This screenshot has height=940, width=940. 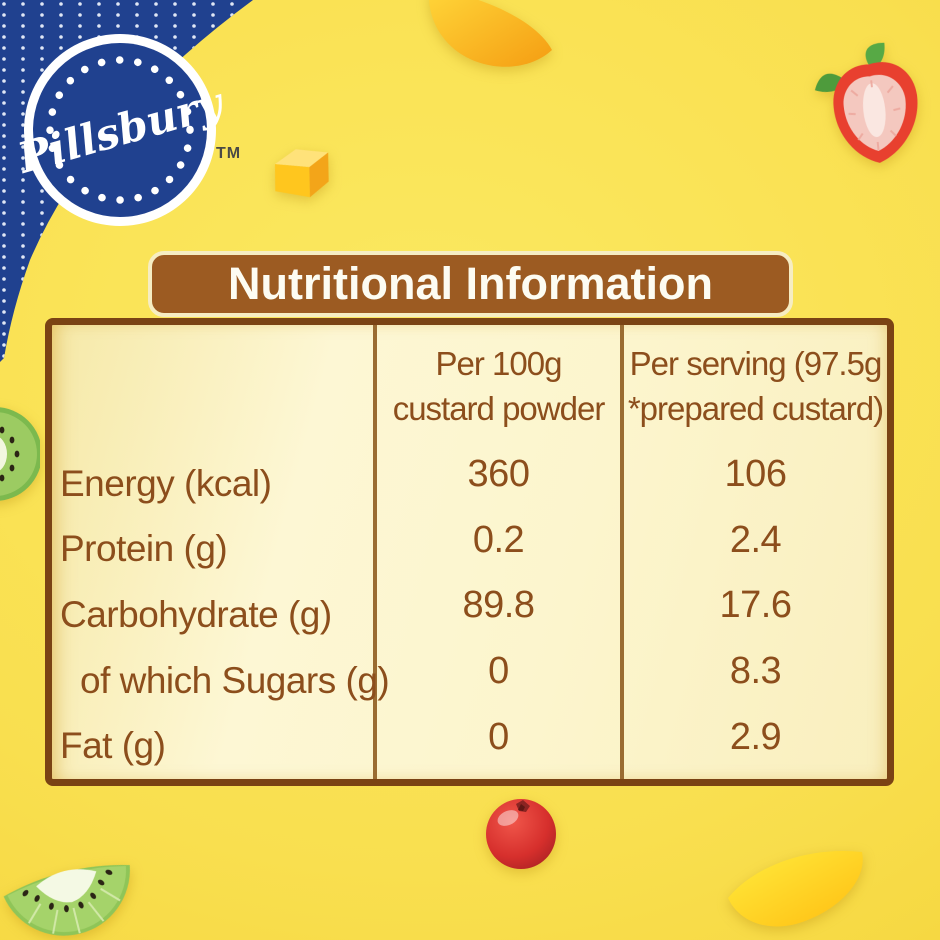 What do you see at coordinates (113, 746) in the screenshot?
I see `row-label: Fat (g)` at bounding box center [113, 746].